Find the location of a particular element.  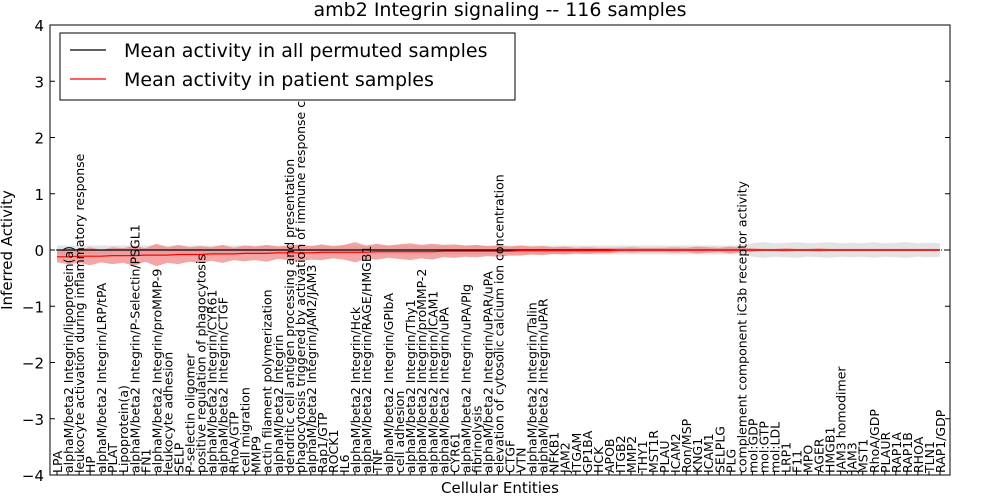

x-tick-label: ICAM2 is located at coordinates (675, 453).